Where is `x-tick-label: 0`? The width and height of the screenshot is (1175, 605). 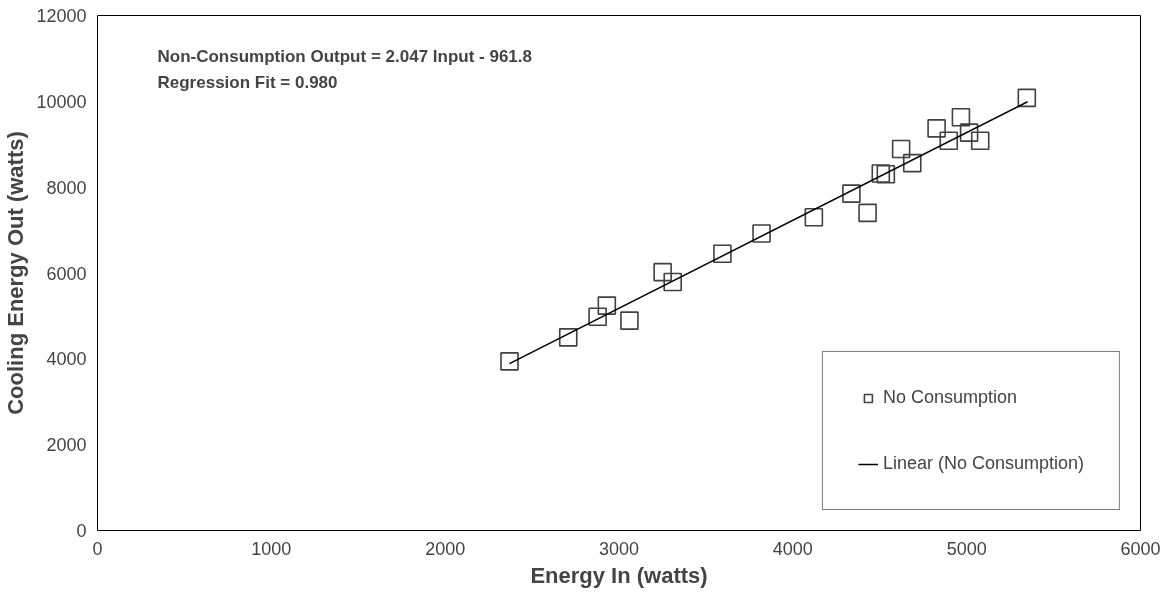
x-tick-label: 0 is located at coordinates (97, 548).